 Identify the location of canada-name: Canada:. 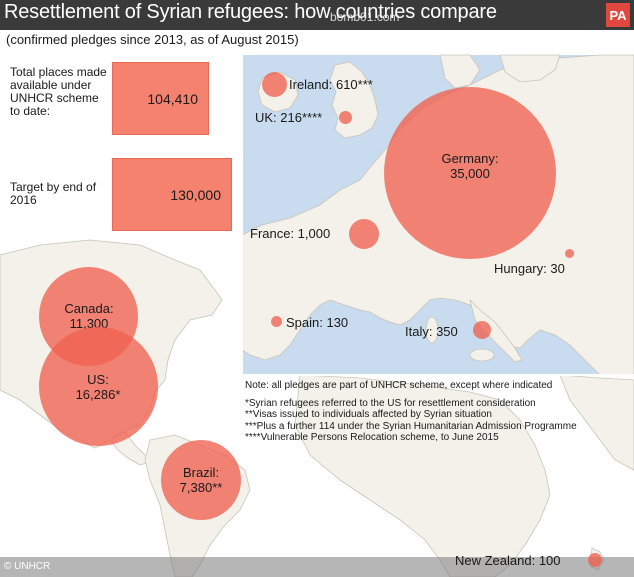
(89, 308).